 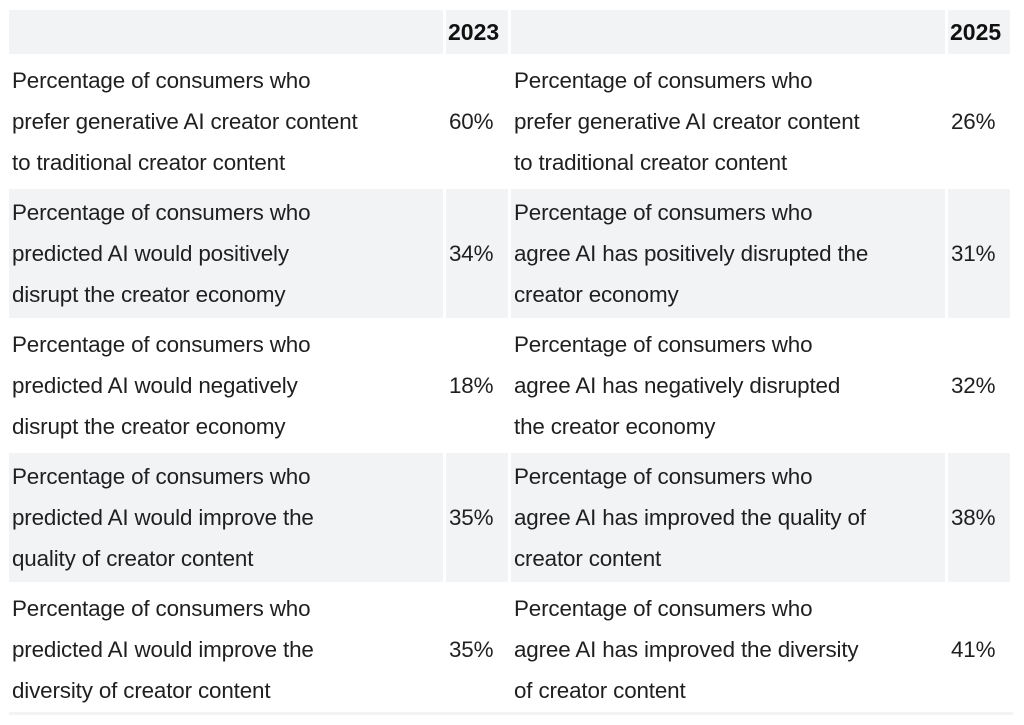 What do you see at coordinates (141, 690) in the screenshot?
I see `metric-line: diversity of creator content` at bounding box center [141, 690].